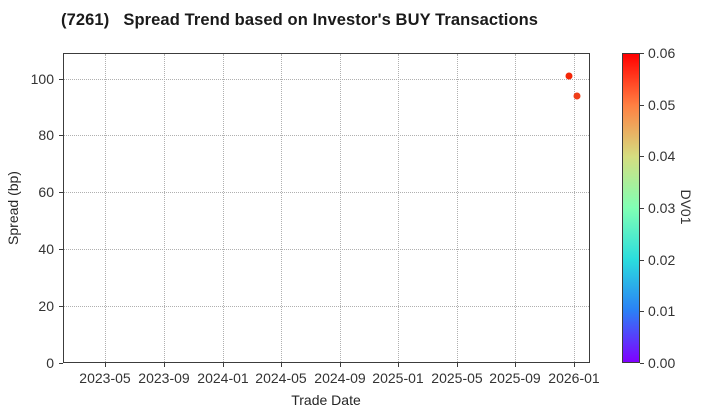  What do you see at coordinates (515, 378) in the screenshot?
I see `x-tick-label: 2025-09` at bounding box center [515, 378].